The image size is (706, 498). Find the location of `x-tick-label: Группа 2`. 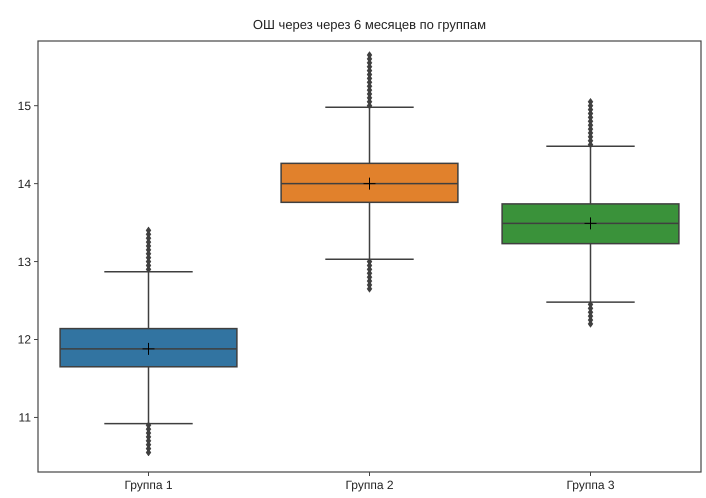

x-tick-label: Группа 2 is located at coordinates (369, 485).